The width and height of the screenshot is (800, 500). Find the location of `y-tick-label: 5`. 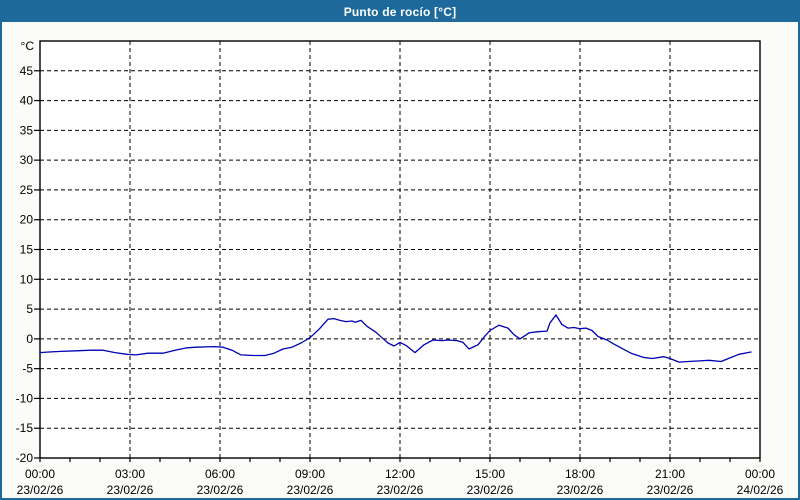

y-tick-label: 5 is located at coordinates (29, 309).